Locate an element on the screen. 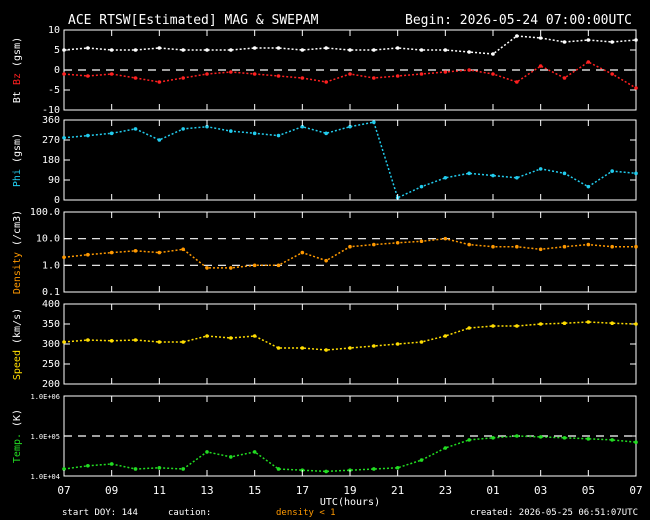 The height and width of the screenshot is (520, 650). y-tick-label: -5 is located at coordinates (54, 90).